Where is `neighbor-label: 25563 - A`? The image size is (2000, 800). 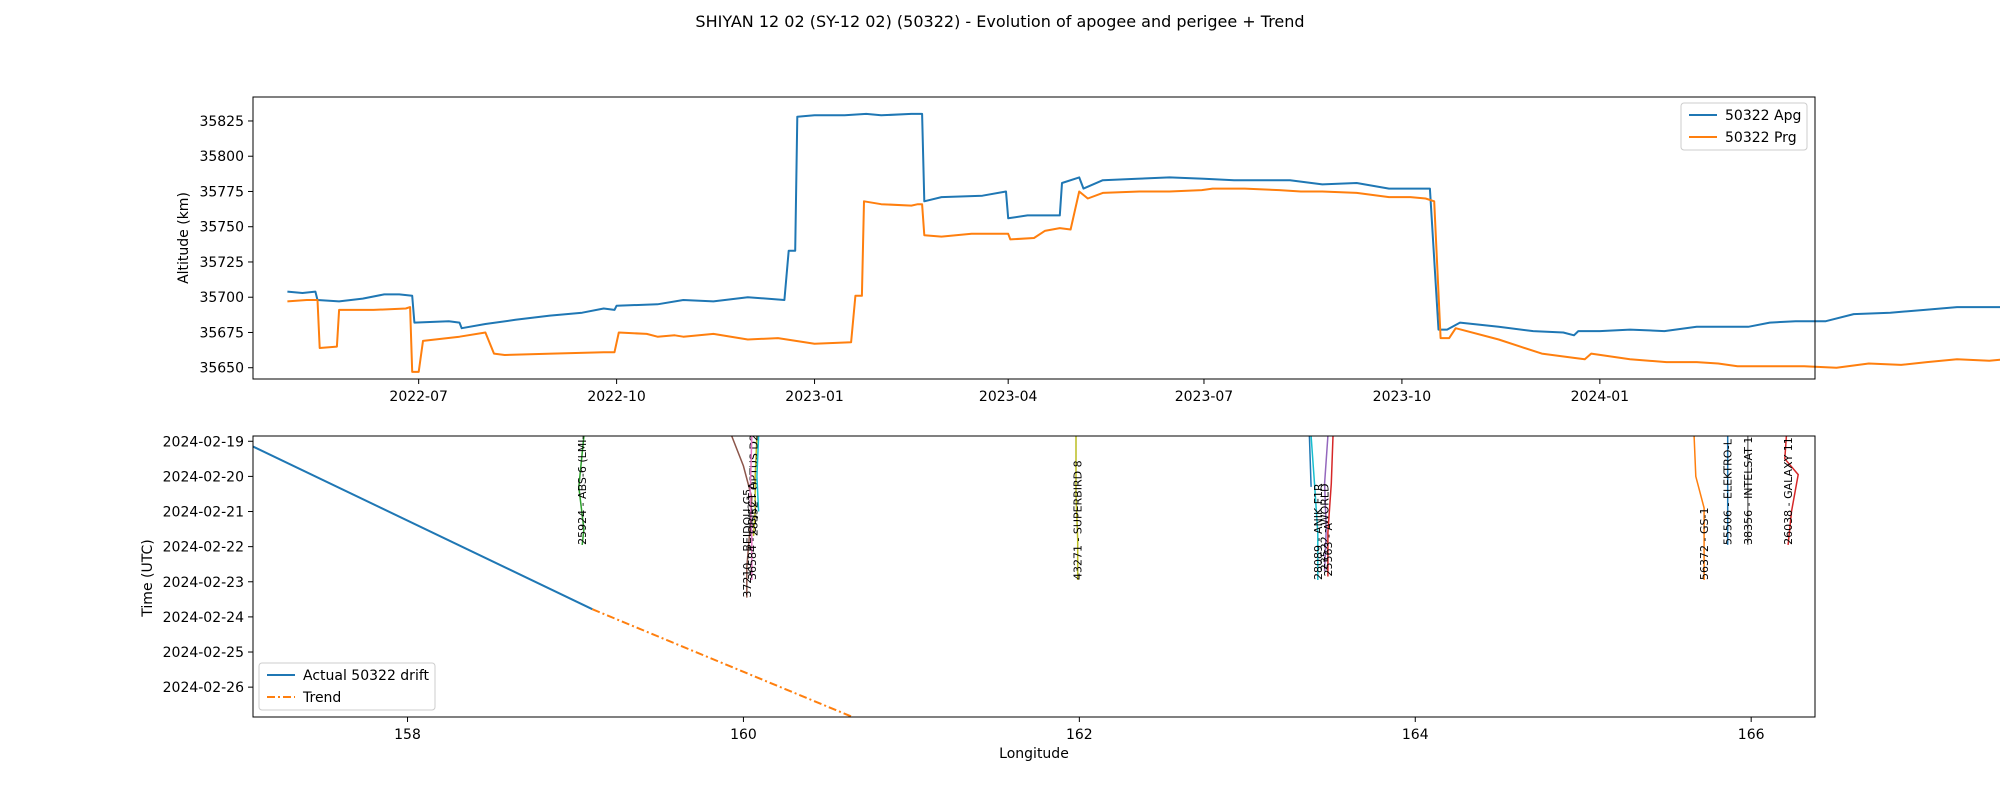
neighbor-label: 25563 - A is located at coordinates (1328, 550).